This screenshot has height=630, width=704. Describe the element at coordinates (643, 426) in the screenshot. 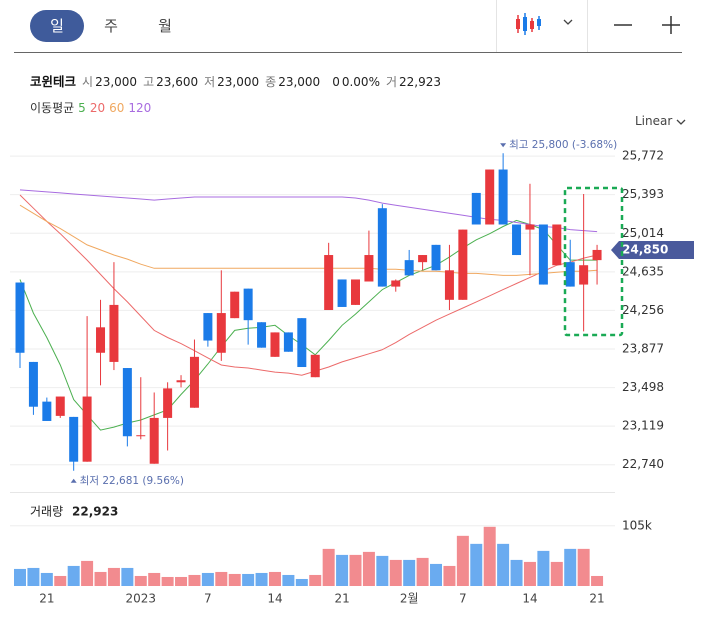

I see `y-tick-label: 23,119` at that location.